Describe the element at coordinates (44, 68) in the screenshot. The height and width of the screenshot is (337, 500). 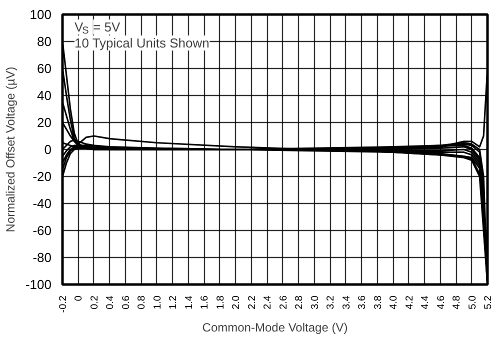
I see `y-tick-label: 60` at that location.